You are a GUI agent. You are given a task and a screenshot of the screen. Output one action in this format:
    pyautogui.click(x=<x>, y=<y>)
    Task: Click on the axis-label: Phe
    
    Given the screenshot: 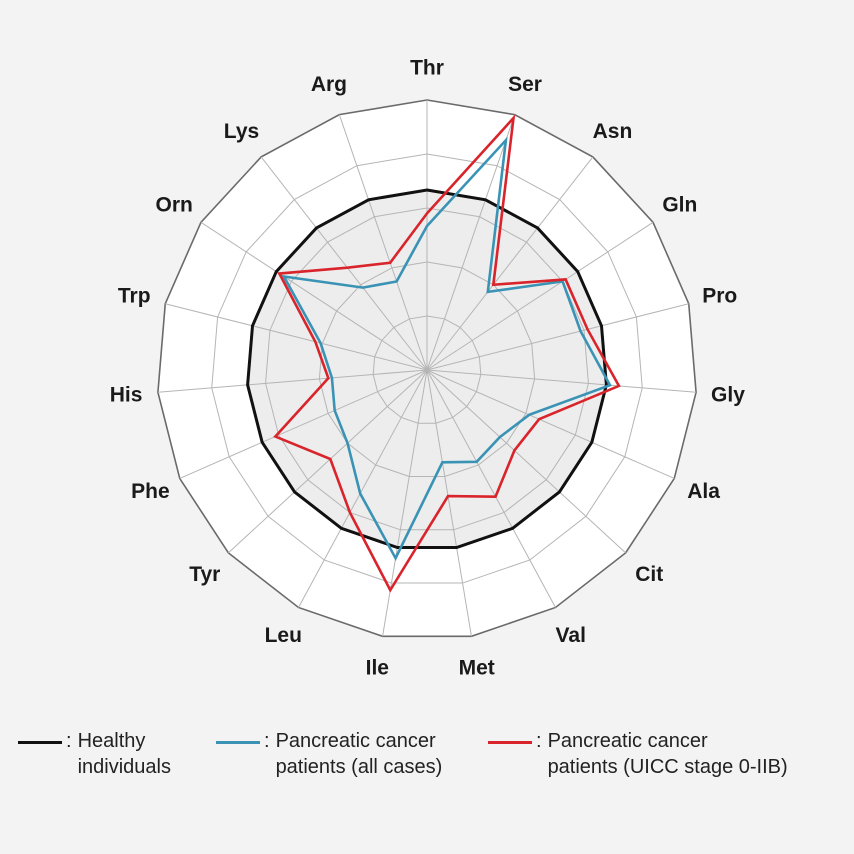 What is the action you would take?
    pyautogui.click(x=150, y=491)
    